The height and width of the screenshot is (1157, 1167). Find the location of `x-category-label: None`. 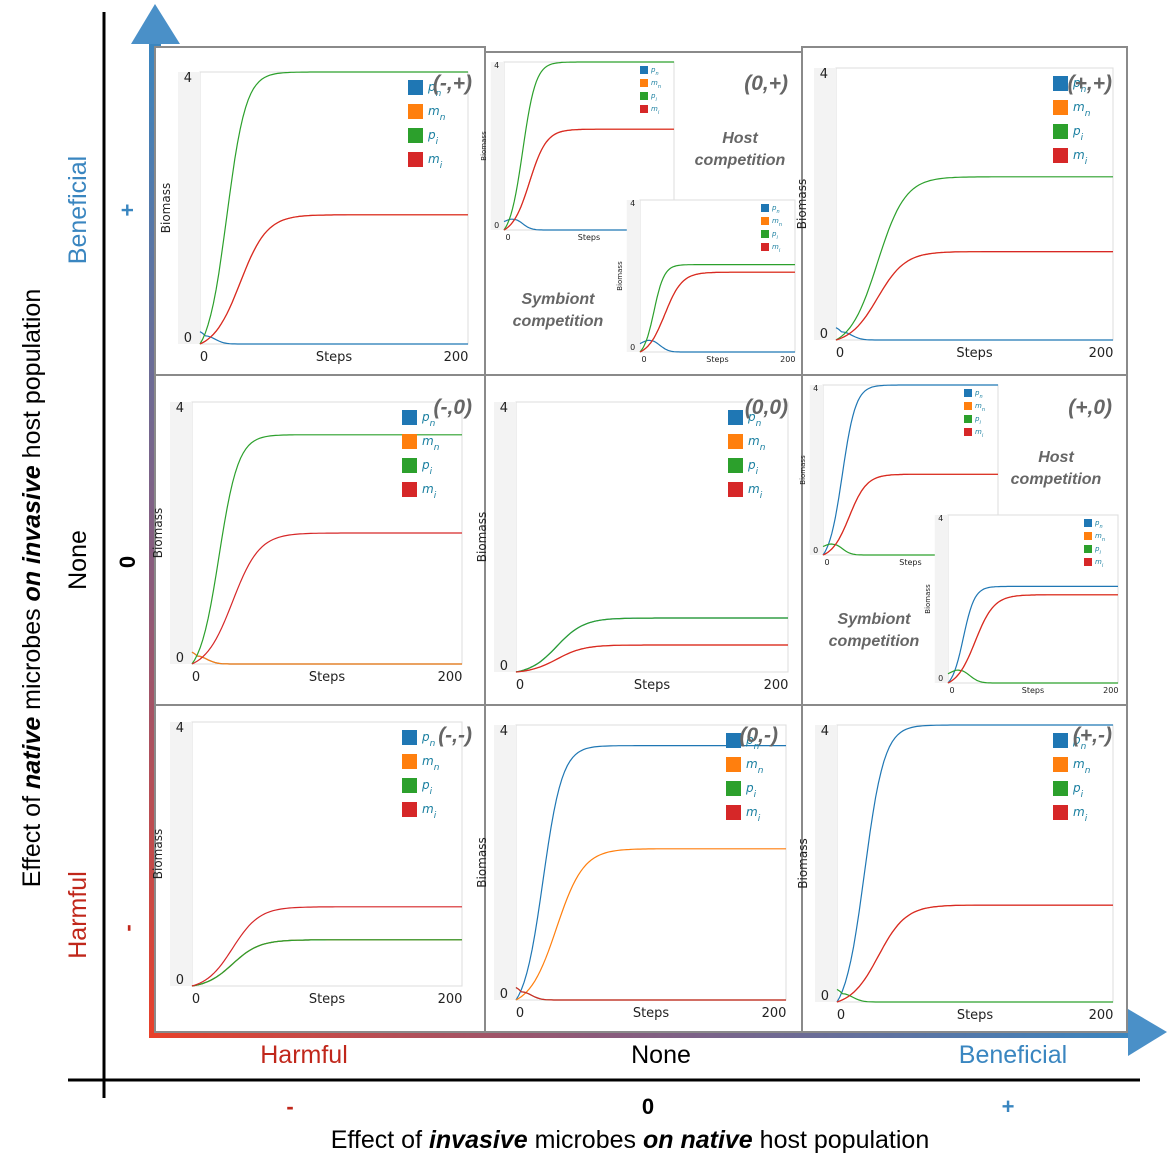

x-category-label: None is located at coordinates (661, 1055).